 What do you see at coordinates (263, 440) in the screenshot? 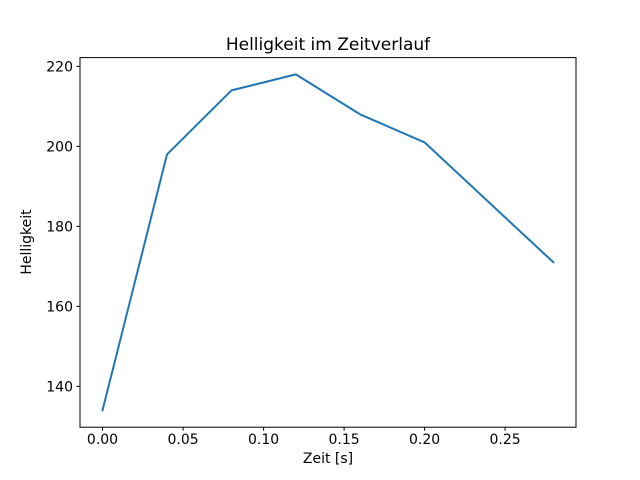
I see `x-tick-label: 0.10` at bounding box center [263, 440].